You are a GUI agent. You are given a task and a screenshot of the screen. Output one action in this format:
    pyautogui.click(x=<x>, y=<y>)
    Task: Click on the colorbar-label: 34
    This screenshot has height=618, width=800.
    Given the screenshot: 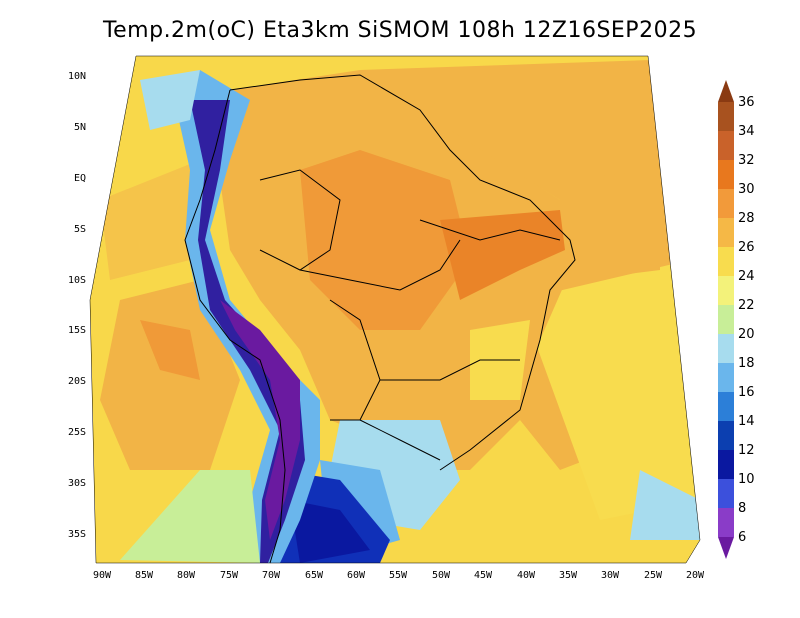 What is the action you would take?
    pyautogui.click(x=746, y=131)
    